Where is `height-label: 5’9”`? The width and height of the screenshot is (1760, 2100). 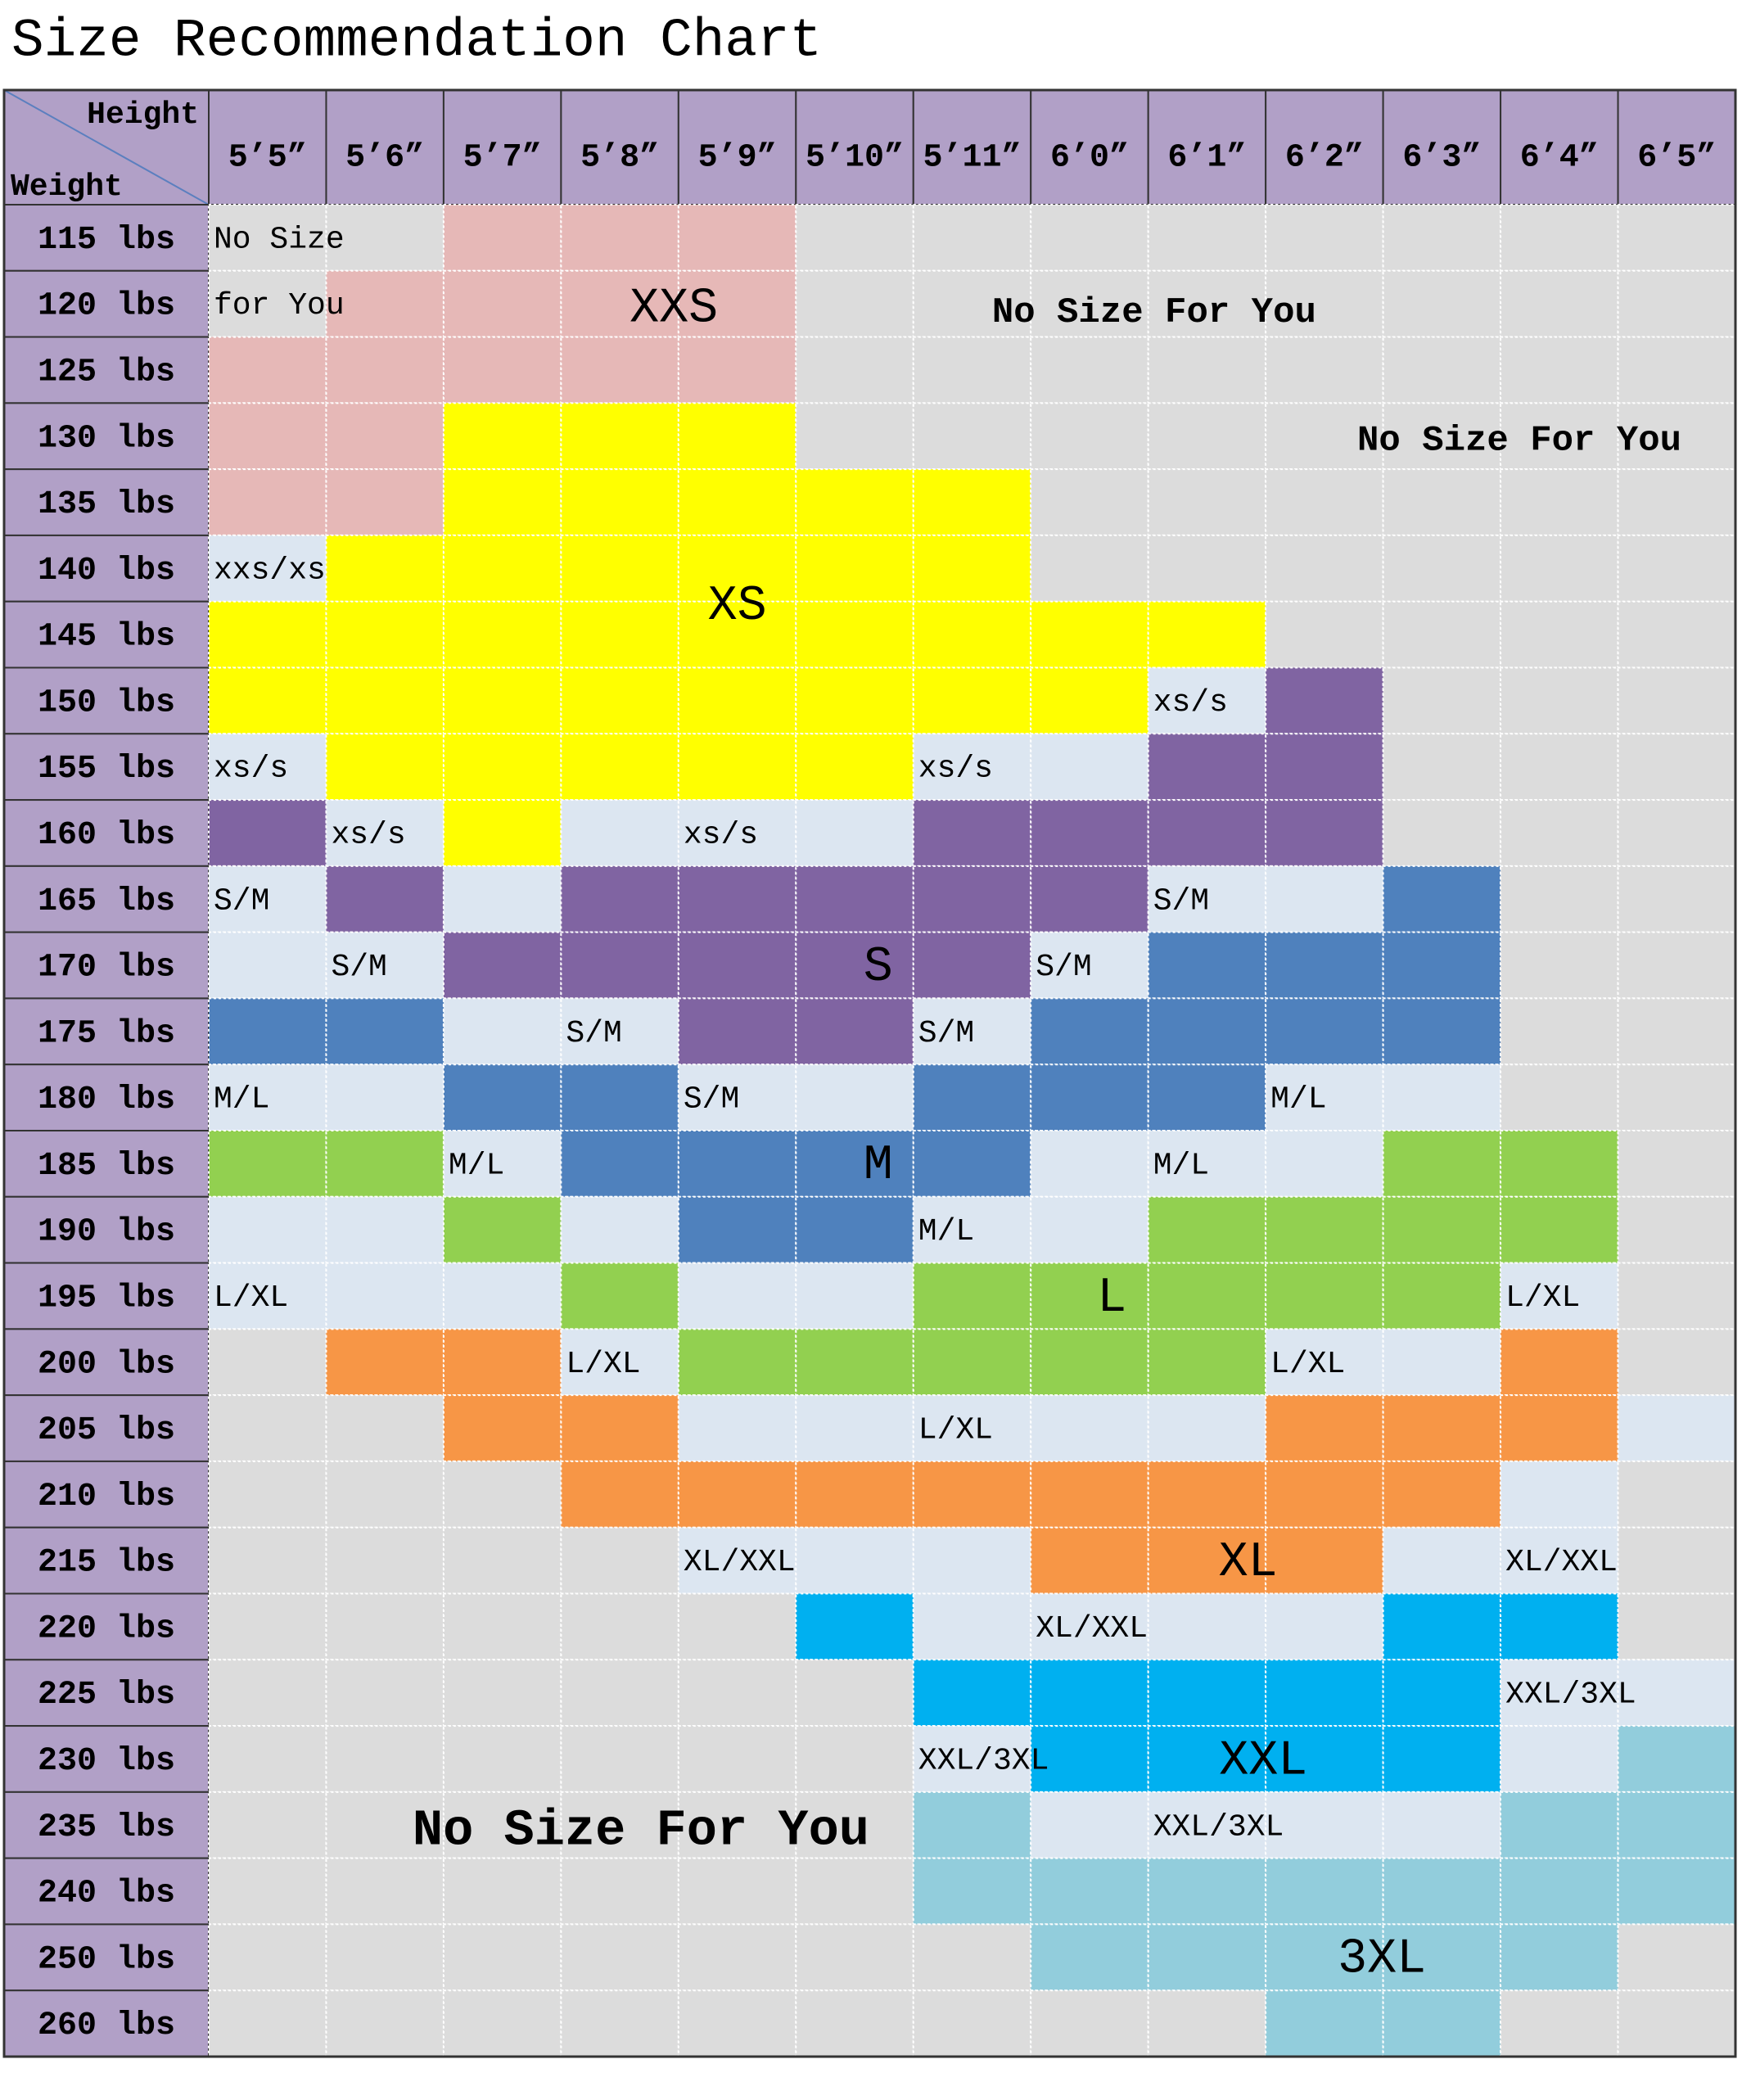
height-label: 5’9” is located at coordinates (737, 158).